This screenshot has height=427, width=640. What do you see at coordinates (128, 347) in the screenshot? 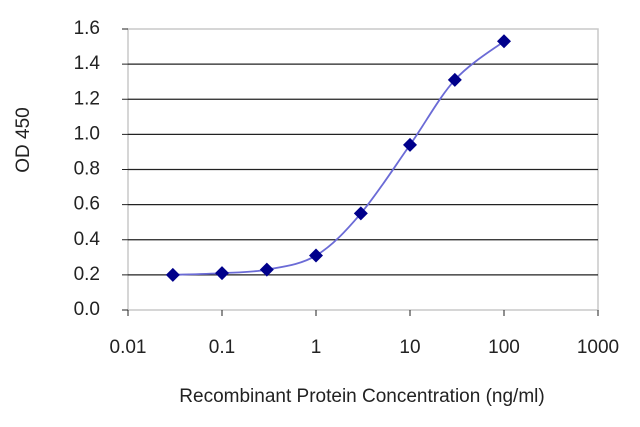
I see `x-tick-label: 0.01` at bounding box center [128, 347].